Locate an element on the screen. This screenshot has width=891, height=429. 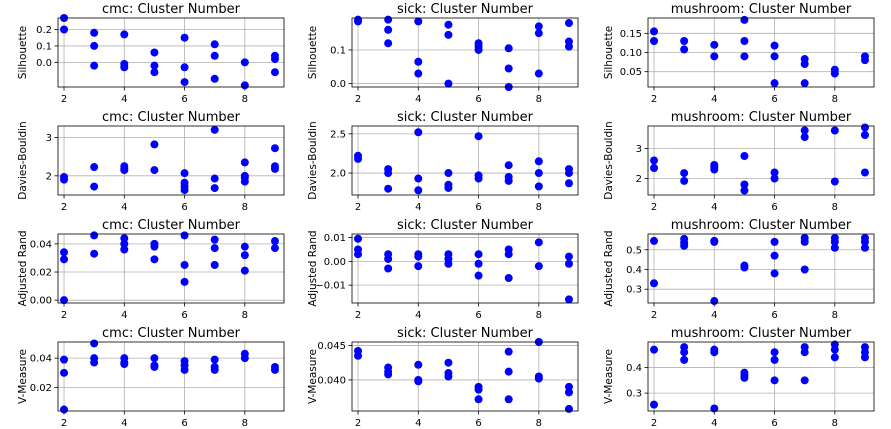
y-tick-label: 0.1 is located at coordinates (338, 50).